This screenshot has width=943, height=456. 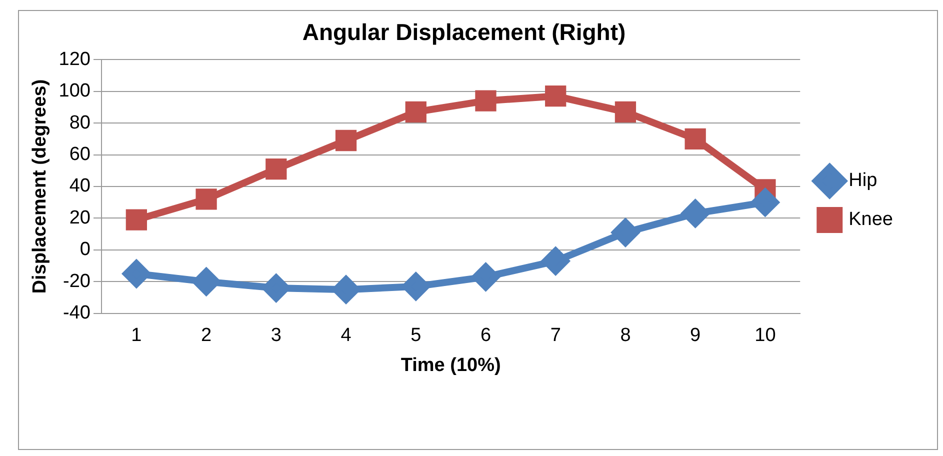 What do you see at coordinates (85, 249) in the screenshot?
I see `y-tick-label: 0` at bounding box center [85, 249].